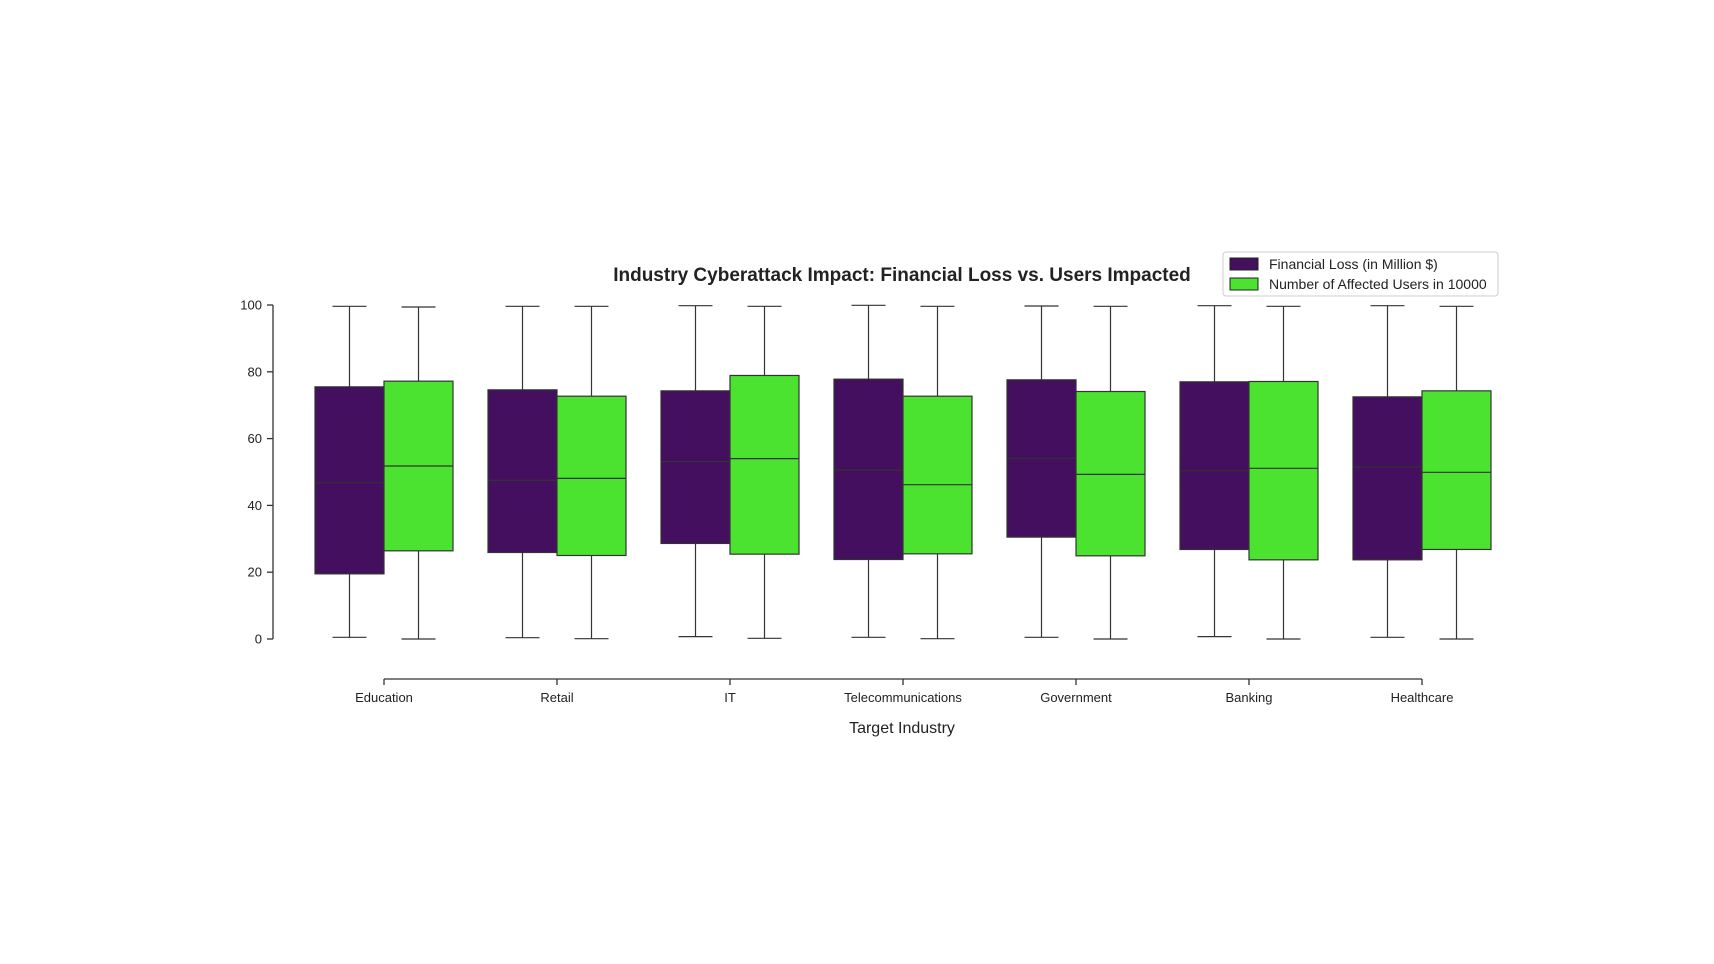 The height and width of the screenshot is (964, 1714). What do you see at coordinates (255, 438) in the screenshot?
I see `y-tick-label: 60` at bounding box center [255, 438].